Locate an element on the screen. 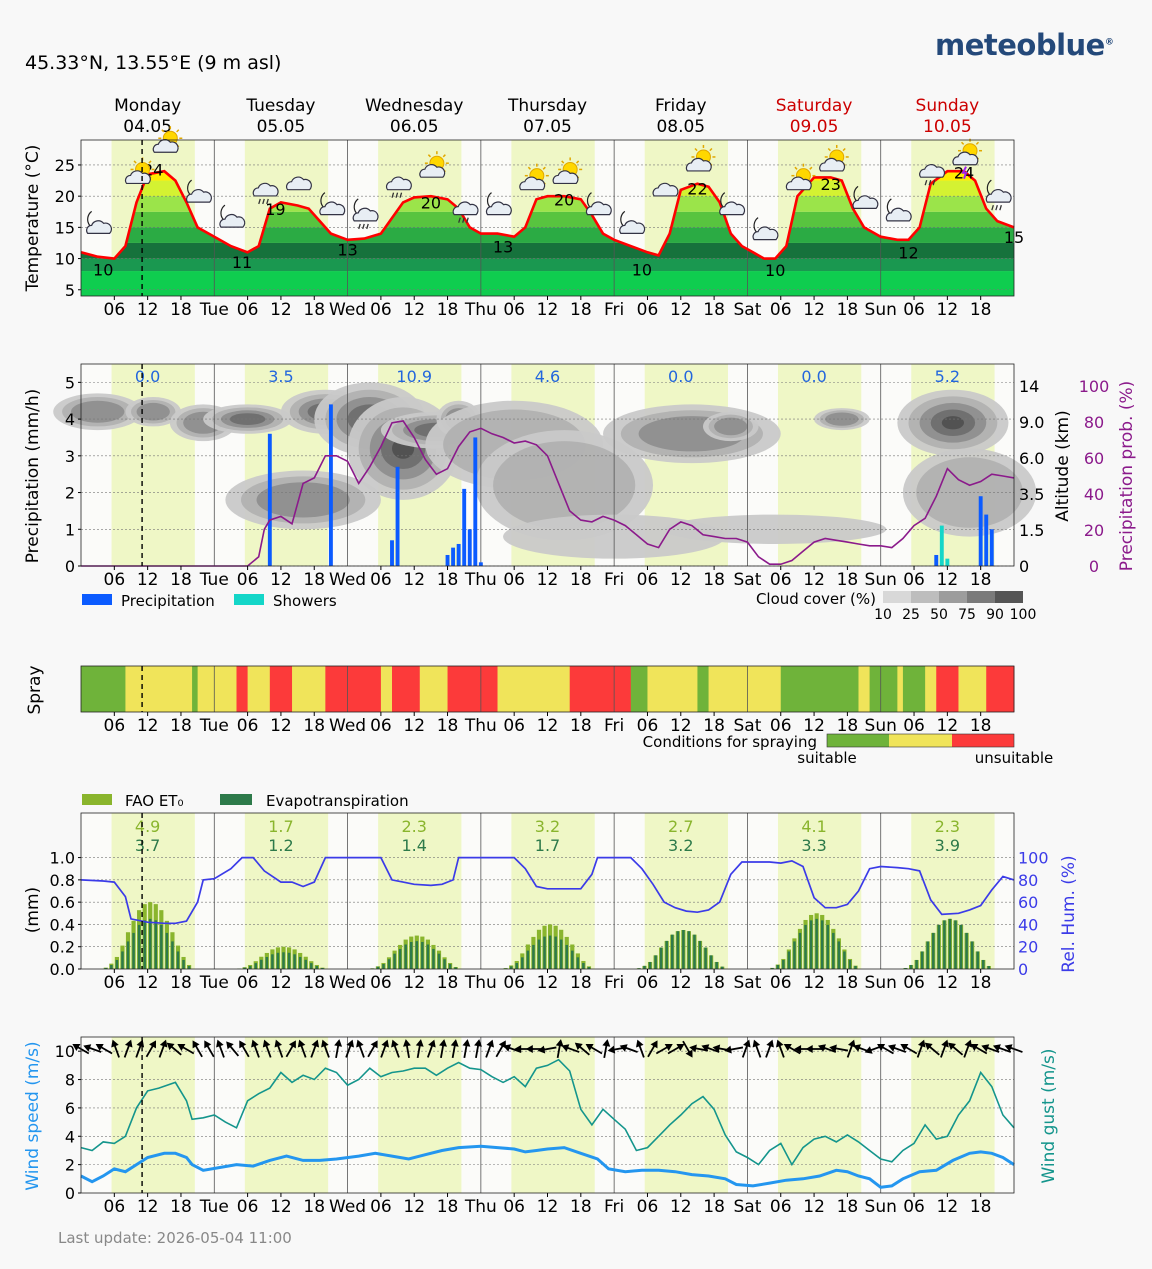 The image size is (1152, 1269). sun-storm-icon is located at coordinates (967, 159).